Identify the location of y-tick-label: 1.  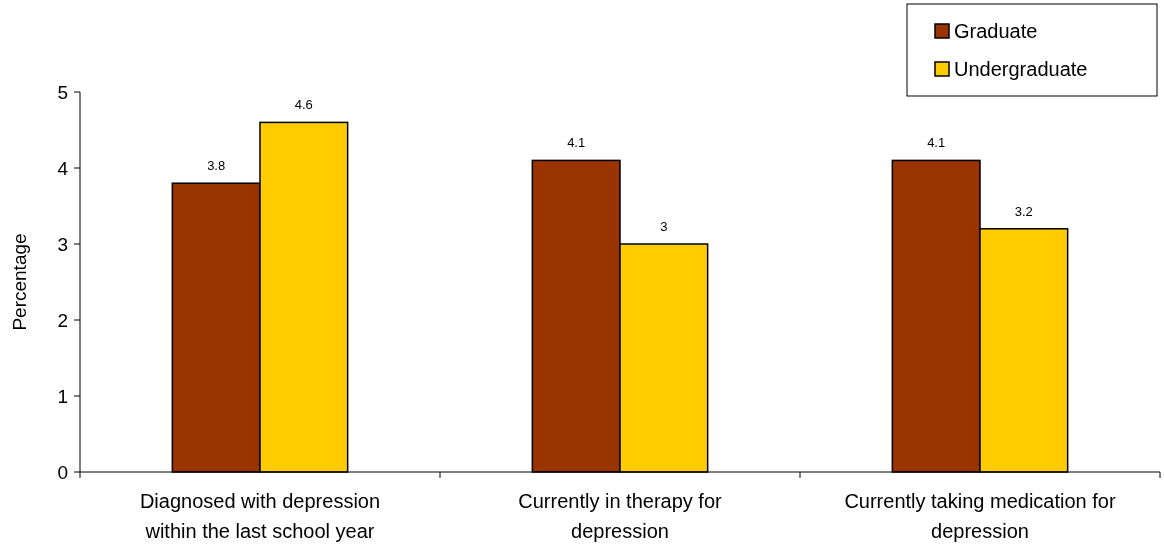
(62, 396).